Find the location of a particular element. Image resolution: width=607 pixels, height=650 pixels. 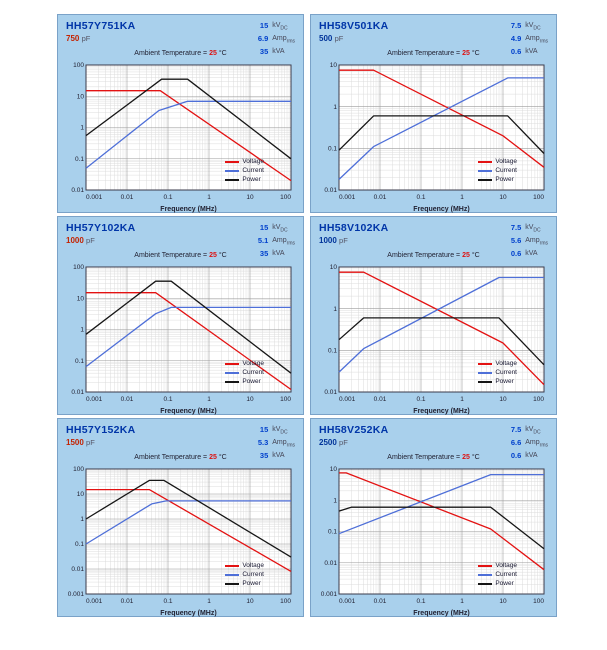

ratings-block: 15 kVDC 6.9 Amprms 35 kVA is located at coordinates (276, 38).